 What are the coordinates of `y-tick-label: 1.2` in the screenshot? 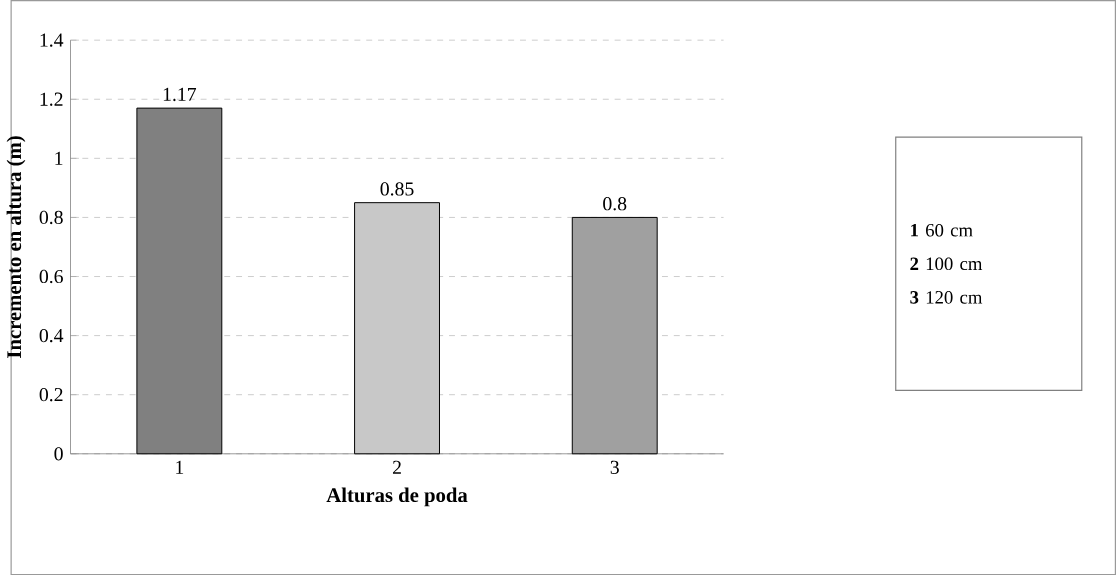 It's located at (51, 99).